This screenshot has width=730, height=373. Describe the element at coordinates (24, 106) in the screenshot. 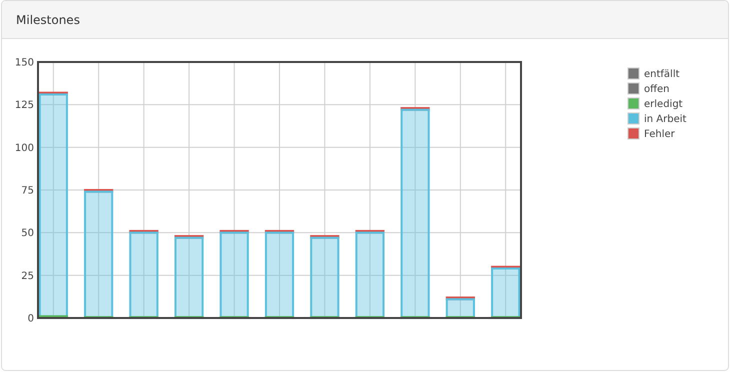

I see `y-tick-label: 125` at that location.